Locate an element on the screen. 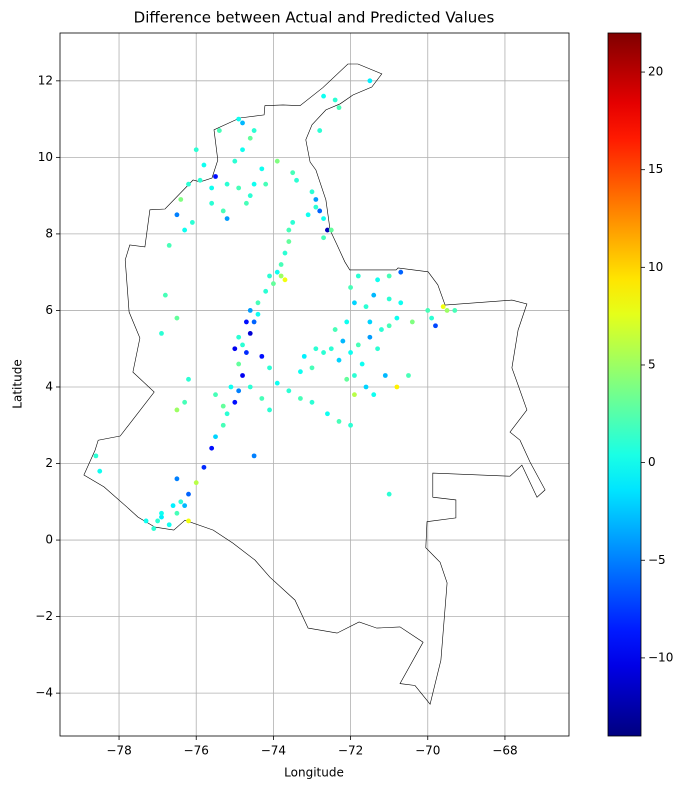  colorbar-tick-label: 0 is located at coordinates (652, 462).